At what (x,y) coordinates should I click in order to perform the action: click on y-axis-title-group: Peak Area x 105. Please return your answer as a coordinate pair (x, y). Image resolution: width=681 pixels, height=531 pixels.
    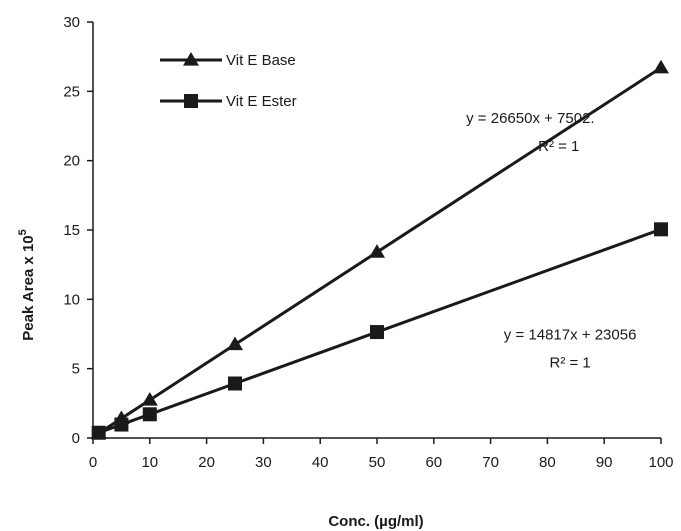
    Looking at the image, I should click on (27, 284).